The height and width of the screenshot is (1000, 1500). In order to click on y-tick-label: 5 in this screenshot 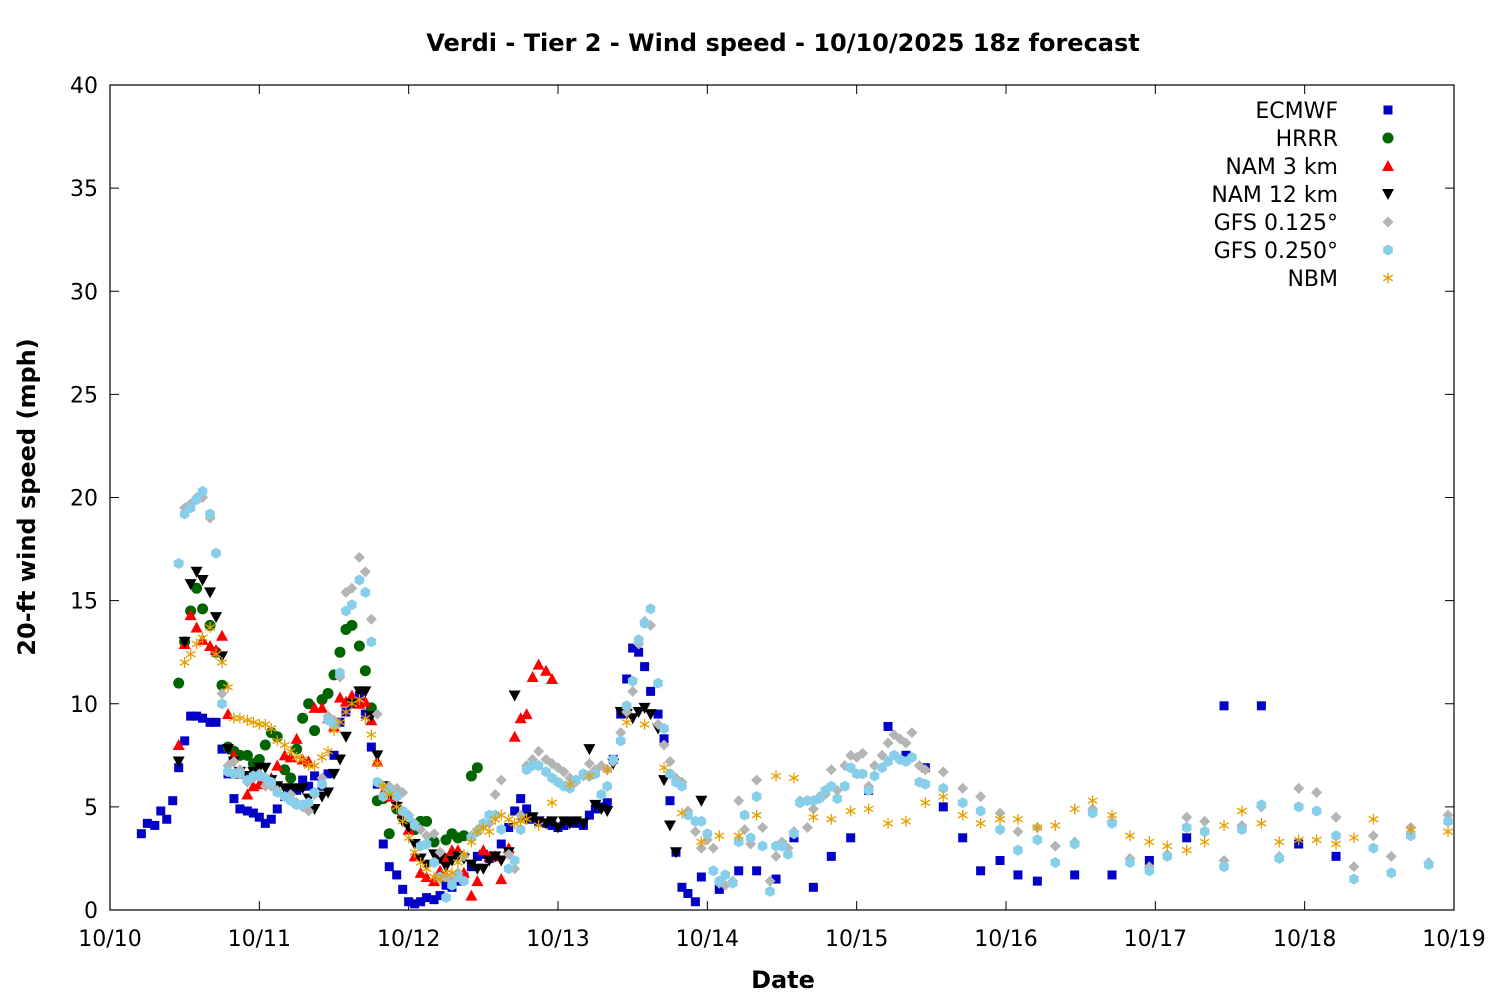, I will do `click(91, 808)`.